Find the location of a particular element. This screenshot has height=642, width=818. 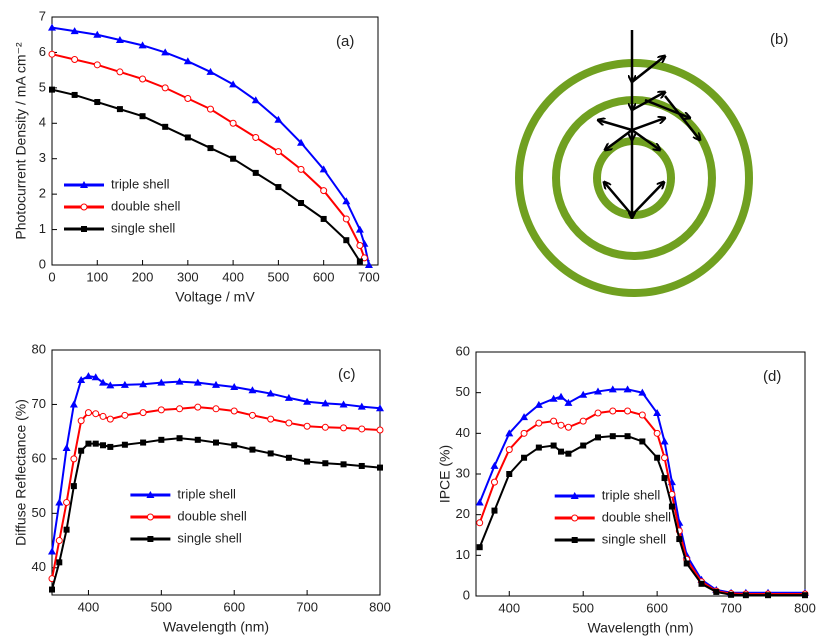

y-axis-label: Photocurrent Density / mA cm⁻² is located at coordinates (21, 141).